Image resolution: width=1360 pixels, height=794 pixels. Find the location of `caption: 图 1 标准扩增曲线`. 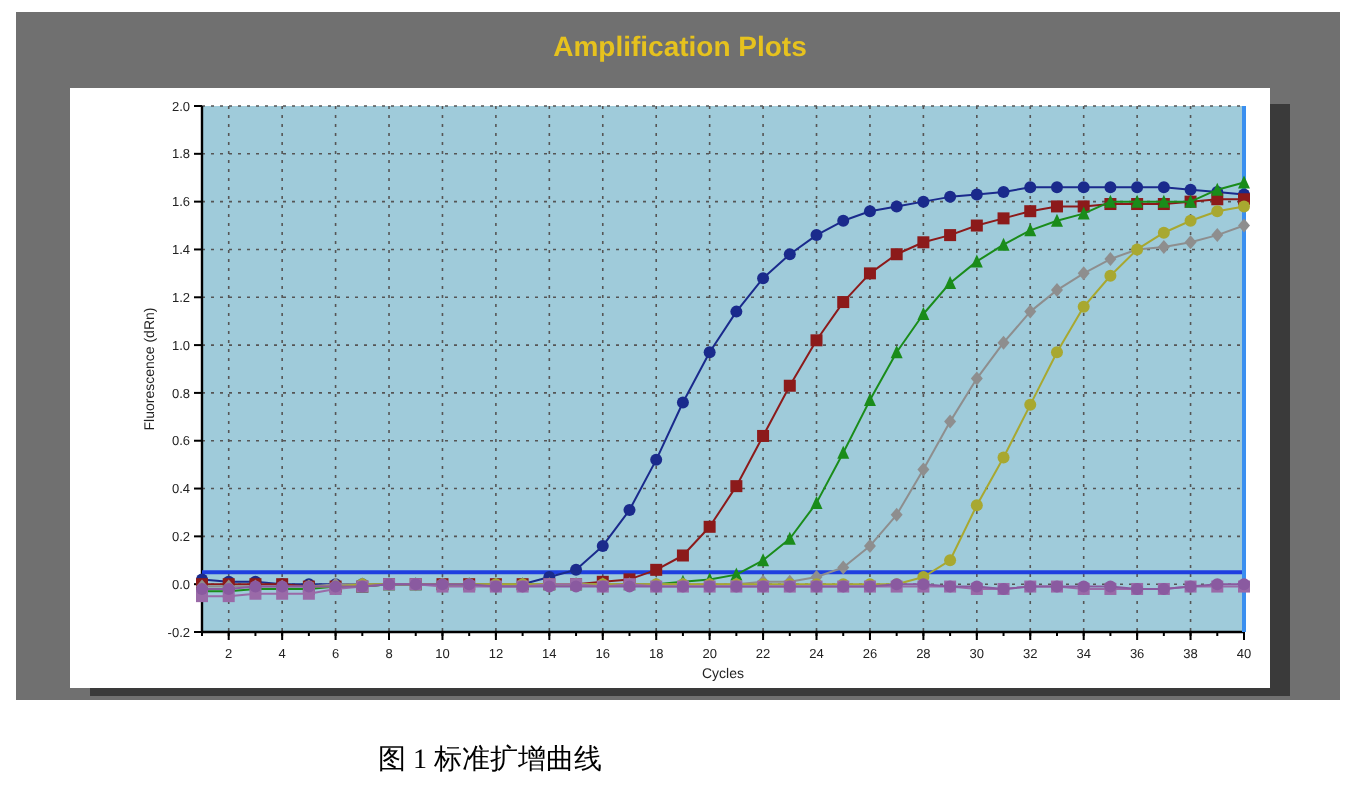

caption: 图 1 标准扩增曲线 is located at coordinates (490, 760).